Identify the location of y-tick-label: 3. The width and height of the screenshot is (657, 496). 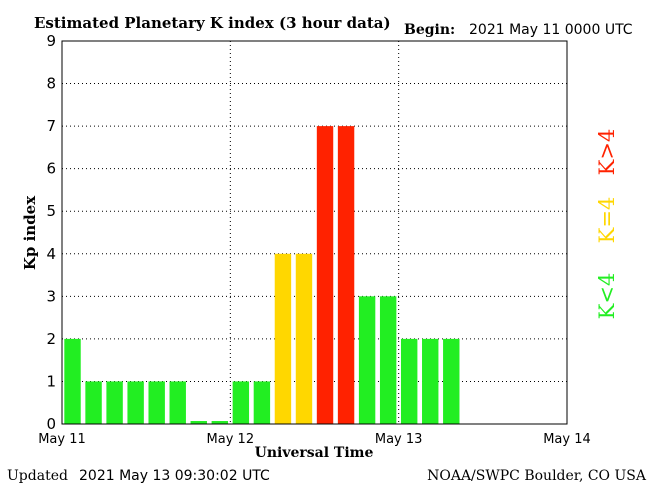
(51, 296).